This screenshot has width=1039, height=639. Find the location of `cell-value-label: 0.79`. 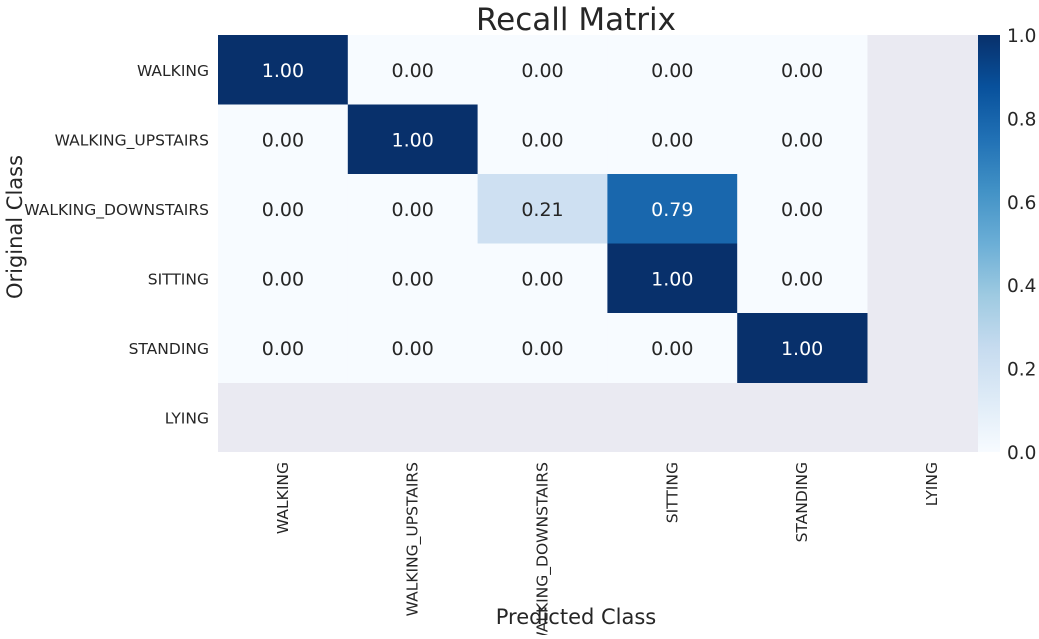

cell-value-label: 0.79 is located at coordinates (672, 210).